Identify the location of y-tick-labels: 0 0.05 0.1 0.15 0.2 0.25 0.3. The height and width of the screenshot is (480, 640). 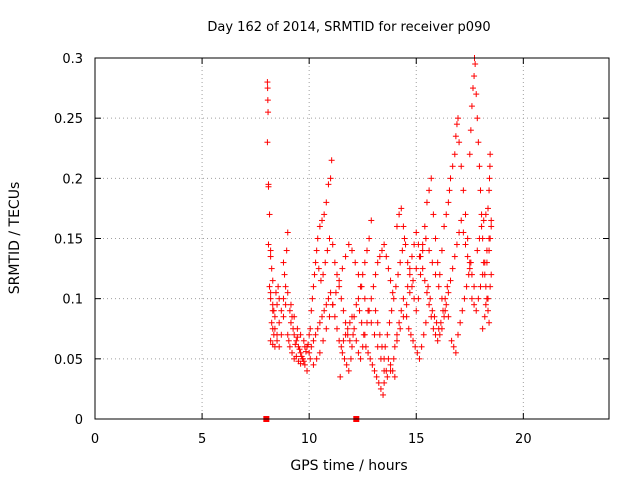
(68, 240).